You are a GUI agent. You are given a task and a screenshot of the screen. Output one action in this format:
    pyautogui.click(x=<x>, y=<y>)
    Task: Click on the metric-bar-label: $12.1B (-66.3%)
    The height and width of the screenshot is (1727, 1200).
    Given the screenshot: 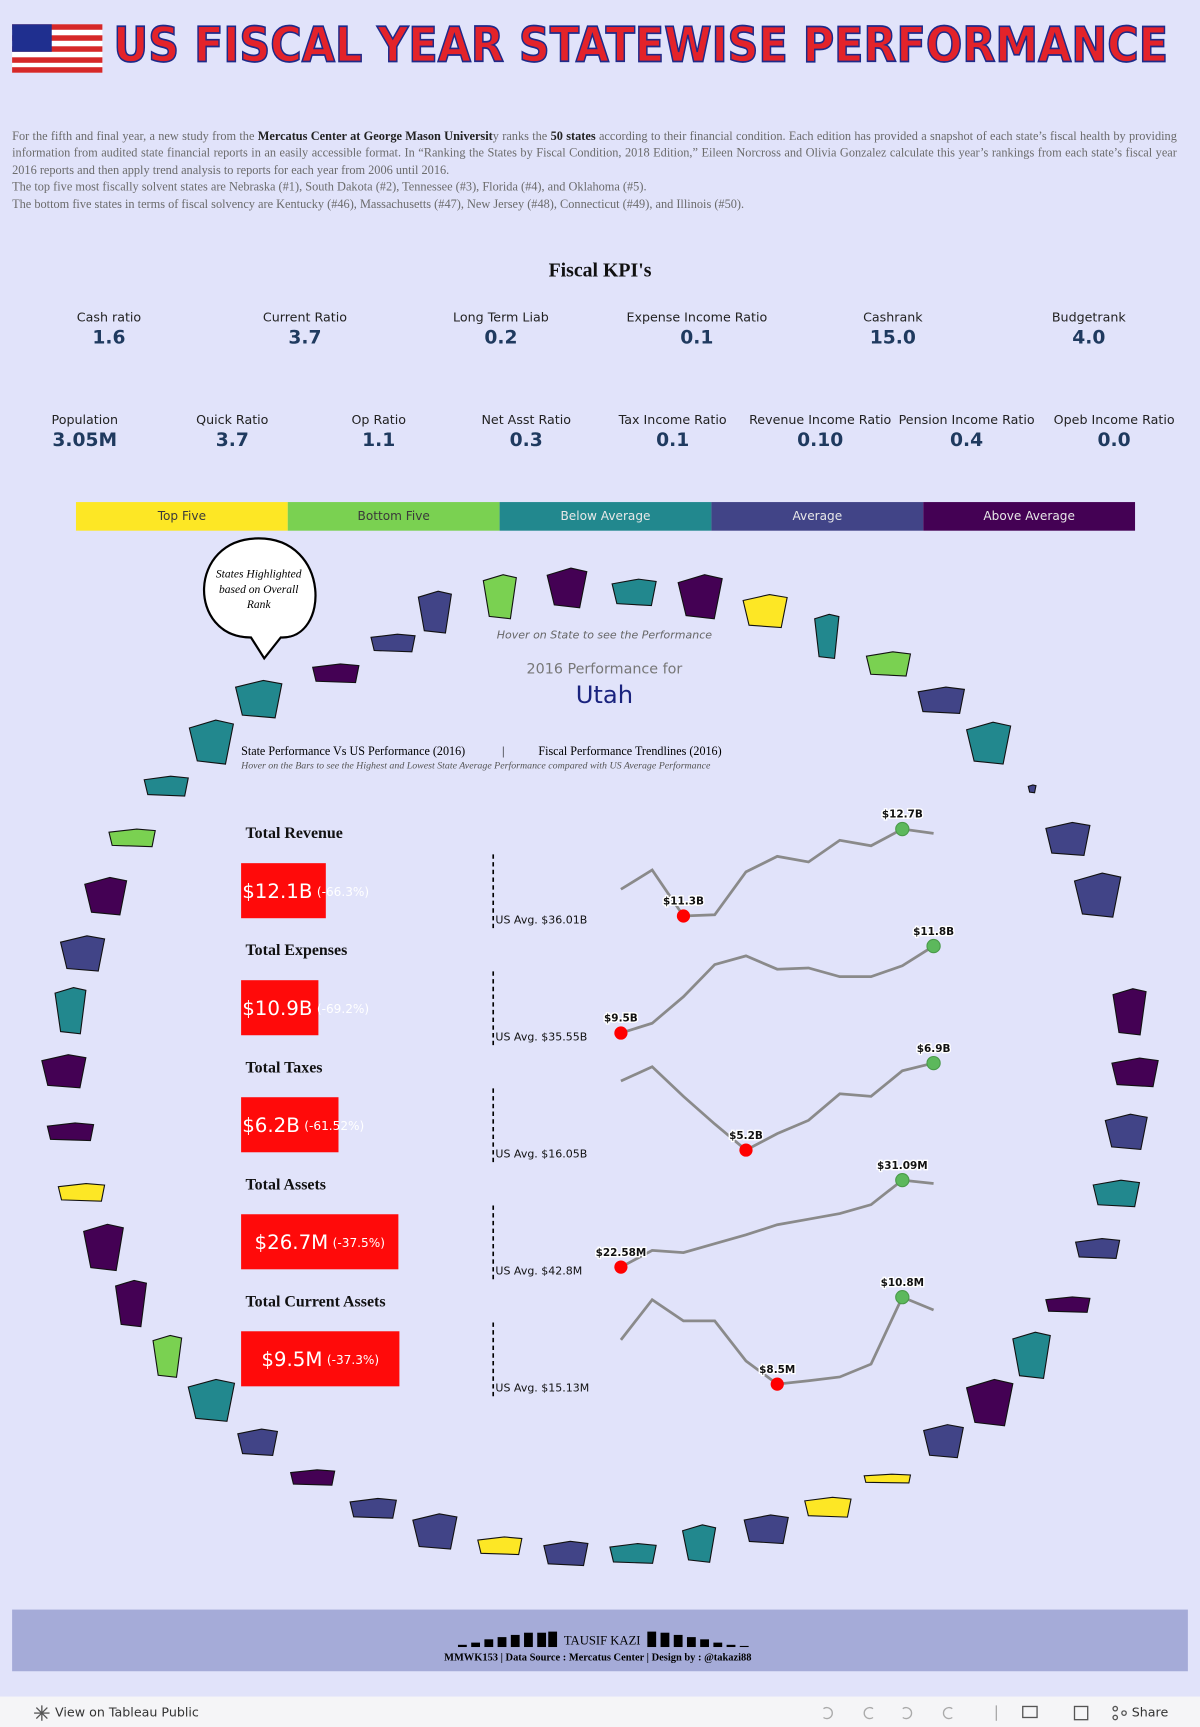 What is the action you would take?
    pyautogui.click(x=305, y=890)
    